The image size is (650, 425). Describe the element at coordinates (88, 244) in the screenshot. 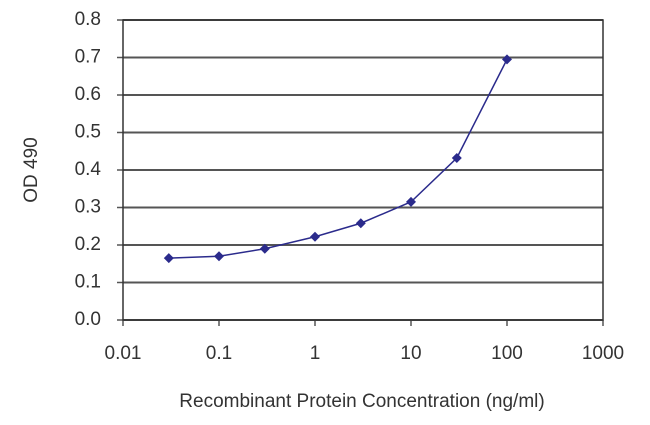

I see `y-tick-label: 0.2` at that location.